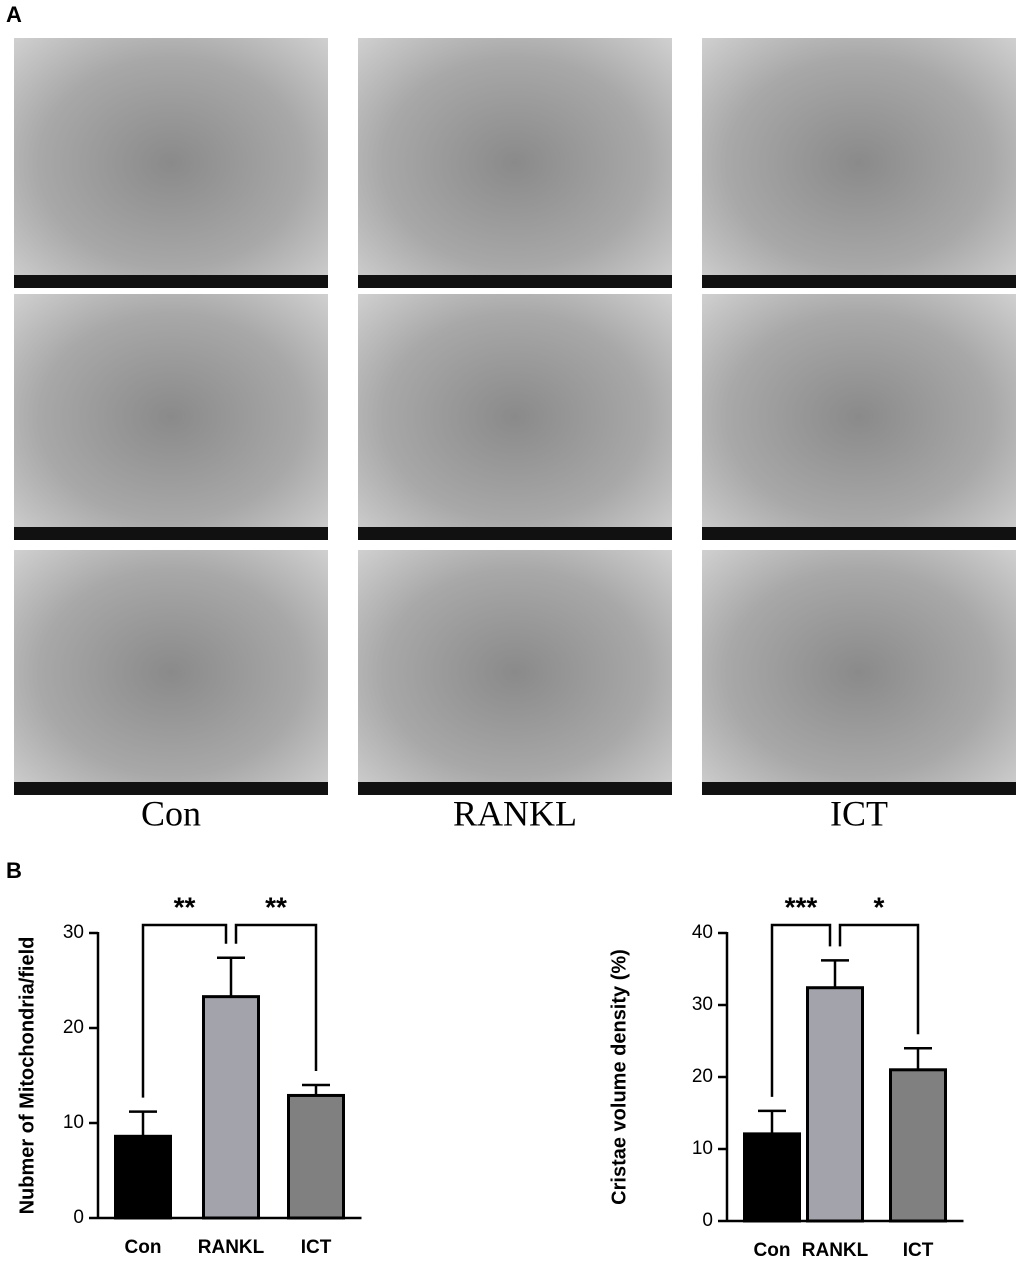 The width and height of the screenshot is (1020, 1266). What do you see at coordinates (27, 1076) in the screenshot?
I see `y-axis-label: Nubmer of Mitochondria/field` at bounding box center [27, 1076].